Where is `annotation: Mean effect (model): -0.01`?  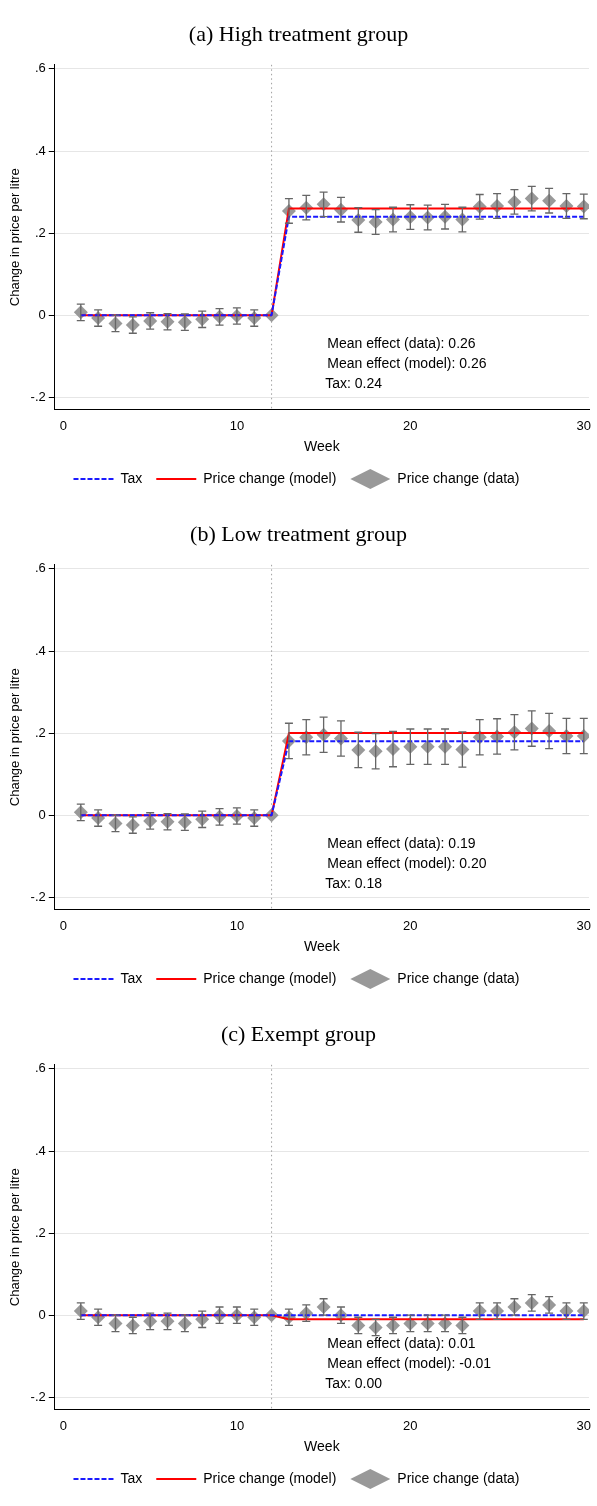 annotation: Mean effect (model): -0.01 is located at coordinates (409, 1363).